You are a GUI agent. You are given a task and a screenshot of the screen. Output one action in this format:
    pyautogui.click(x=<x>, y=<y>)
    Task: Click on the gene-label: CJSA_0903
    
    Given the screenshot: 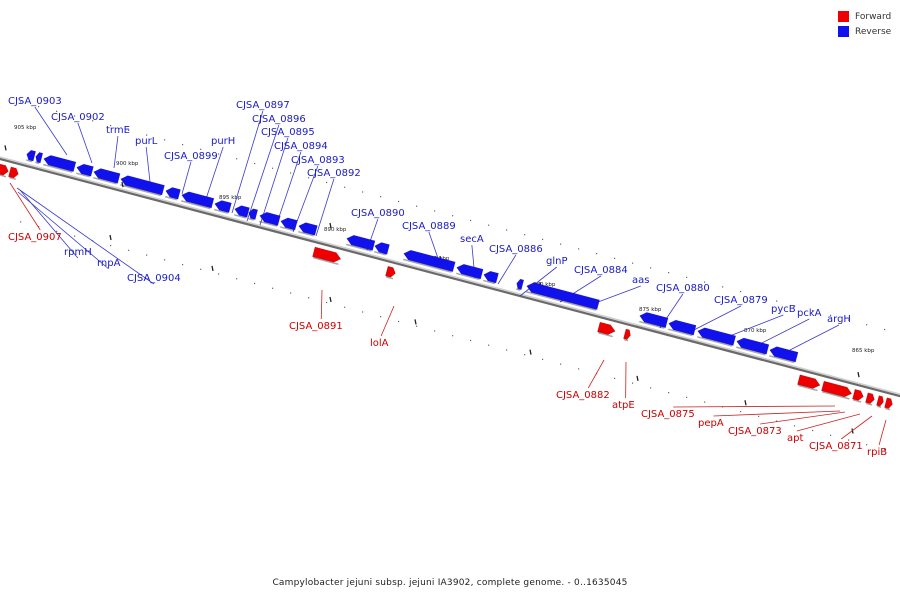 What is the action you would take?
    pyautogui.click(x=35, y=101)
    